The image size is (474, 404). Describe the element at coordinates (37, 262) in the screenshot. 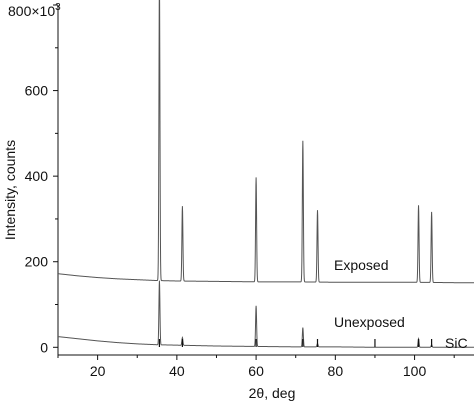

I see `y-tick-label-200: 200` at that location.